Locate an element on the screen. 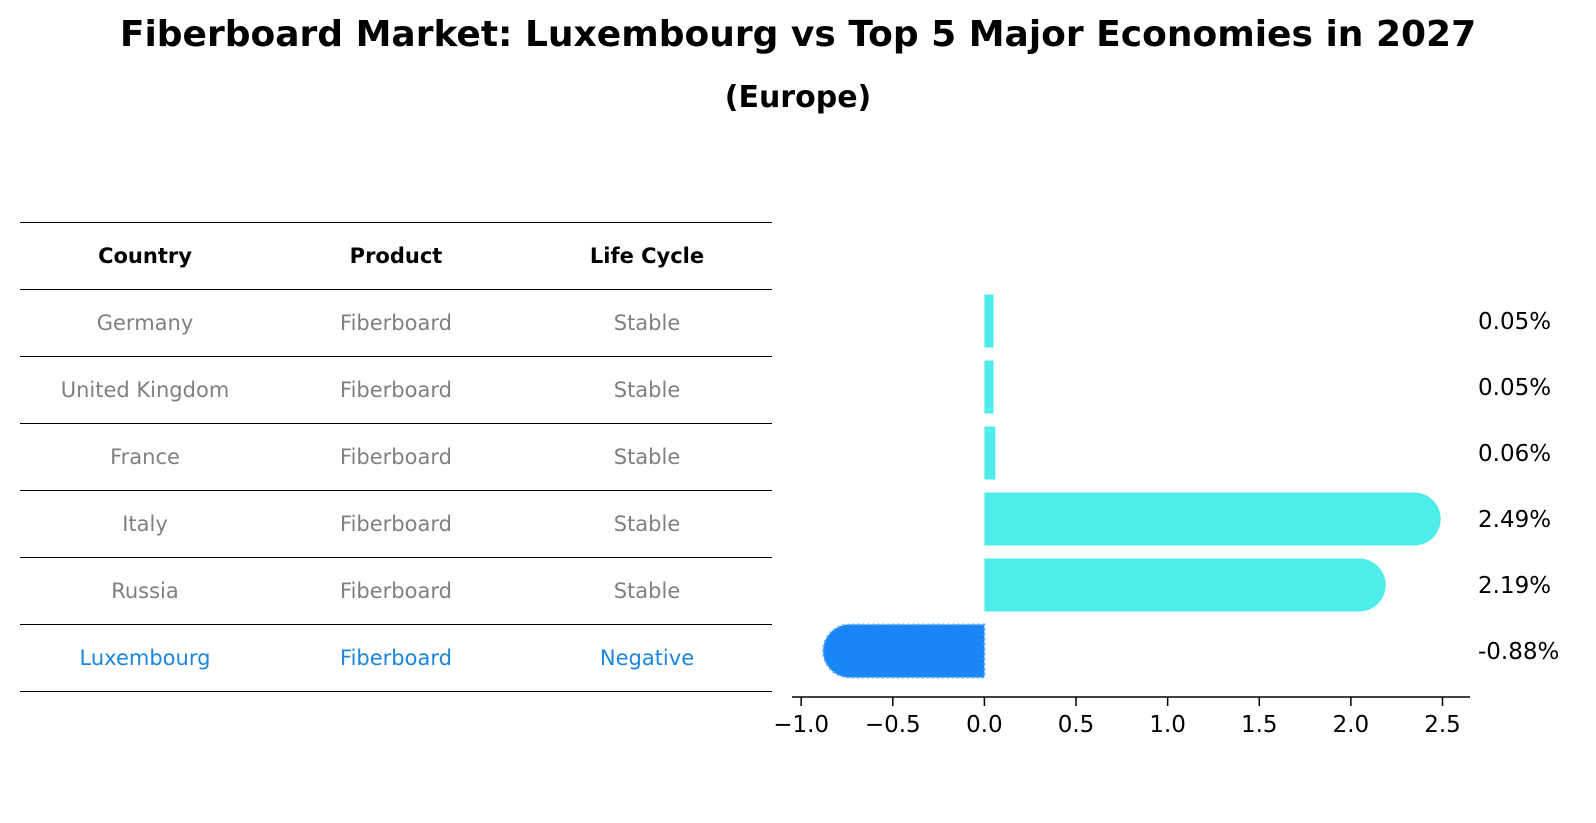  value-label: 0.06% is located at coordinates (1514, 454).